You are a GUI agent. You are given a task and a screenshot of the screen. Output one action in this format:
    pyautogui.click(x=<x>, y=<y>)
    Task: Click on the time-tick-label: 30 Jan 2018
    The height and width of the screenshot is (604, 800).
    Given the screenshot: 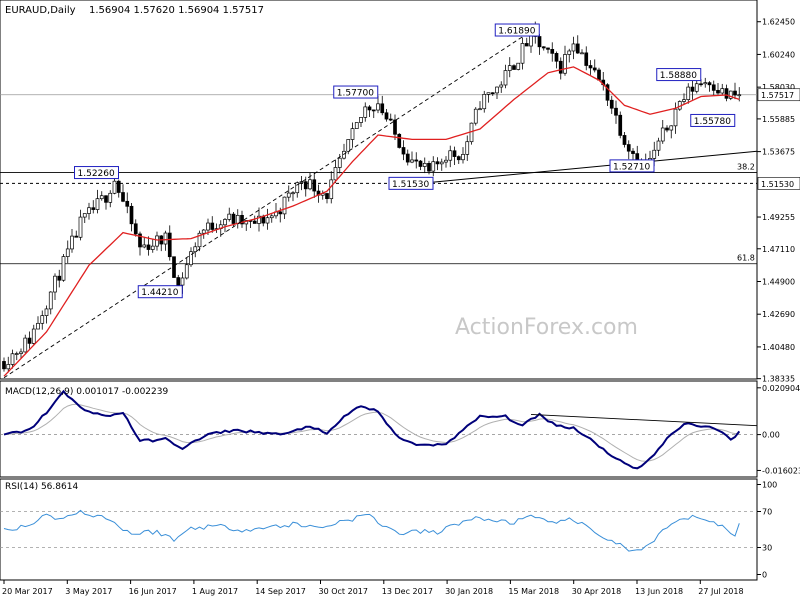 What is the action you would take?
    pyautogui.click(x=469, y=591)
    